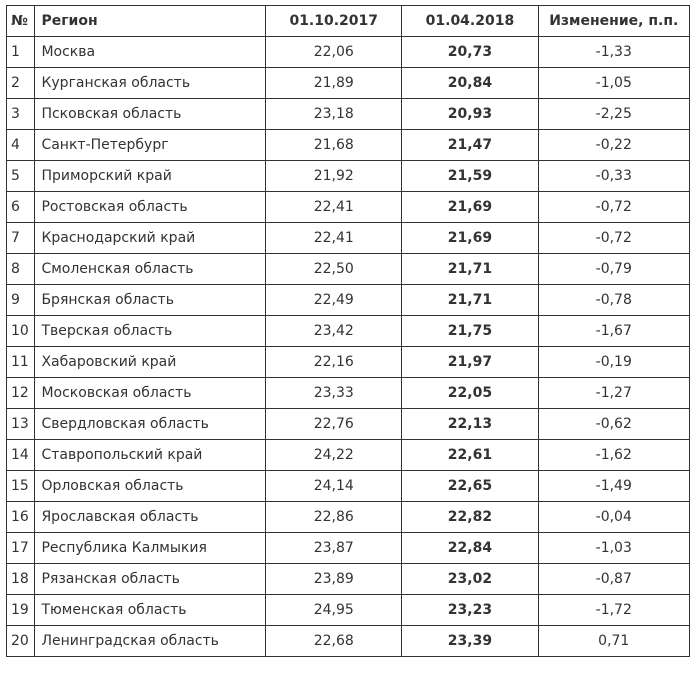  I want to click on table-row: 16 Ярославская область 22,86 22,82 -0,04, so click(348, 517).